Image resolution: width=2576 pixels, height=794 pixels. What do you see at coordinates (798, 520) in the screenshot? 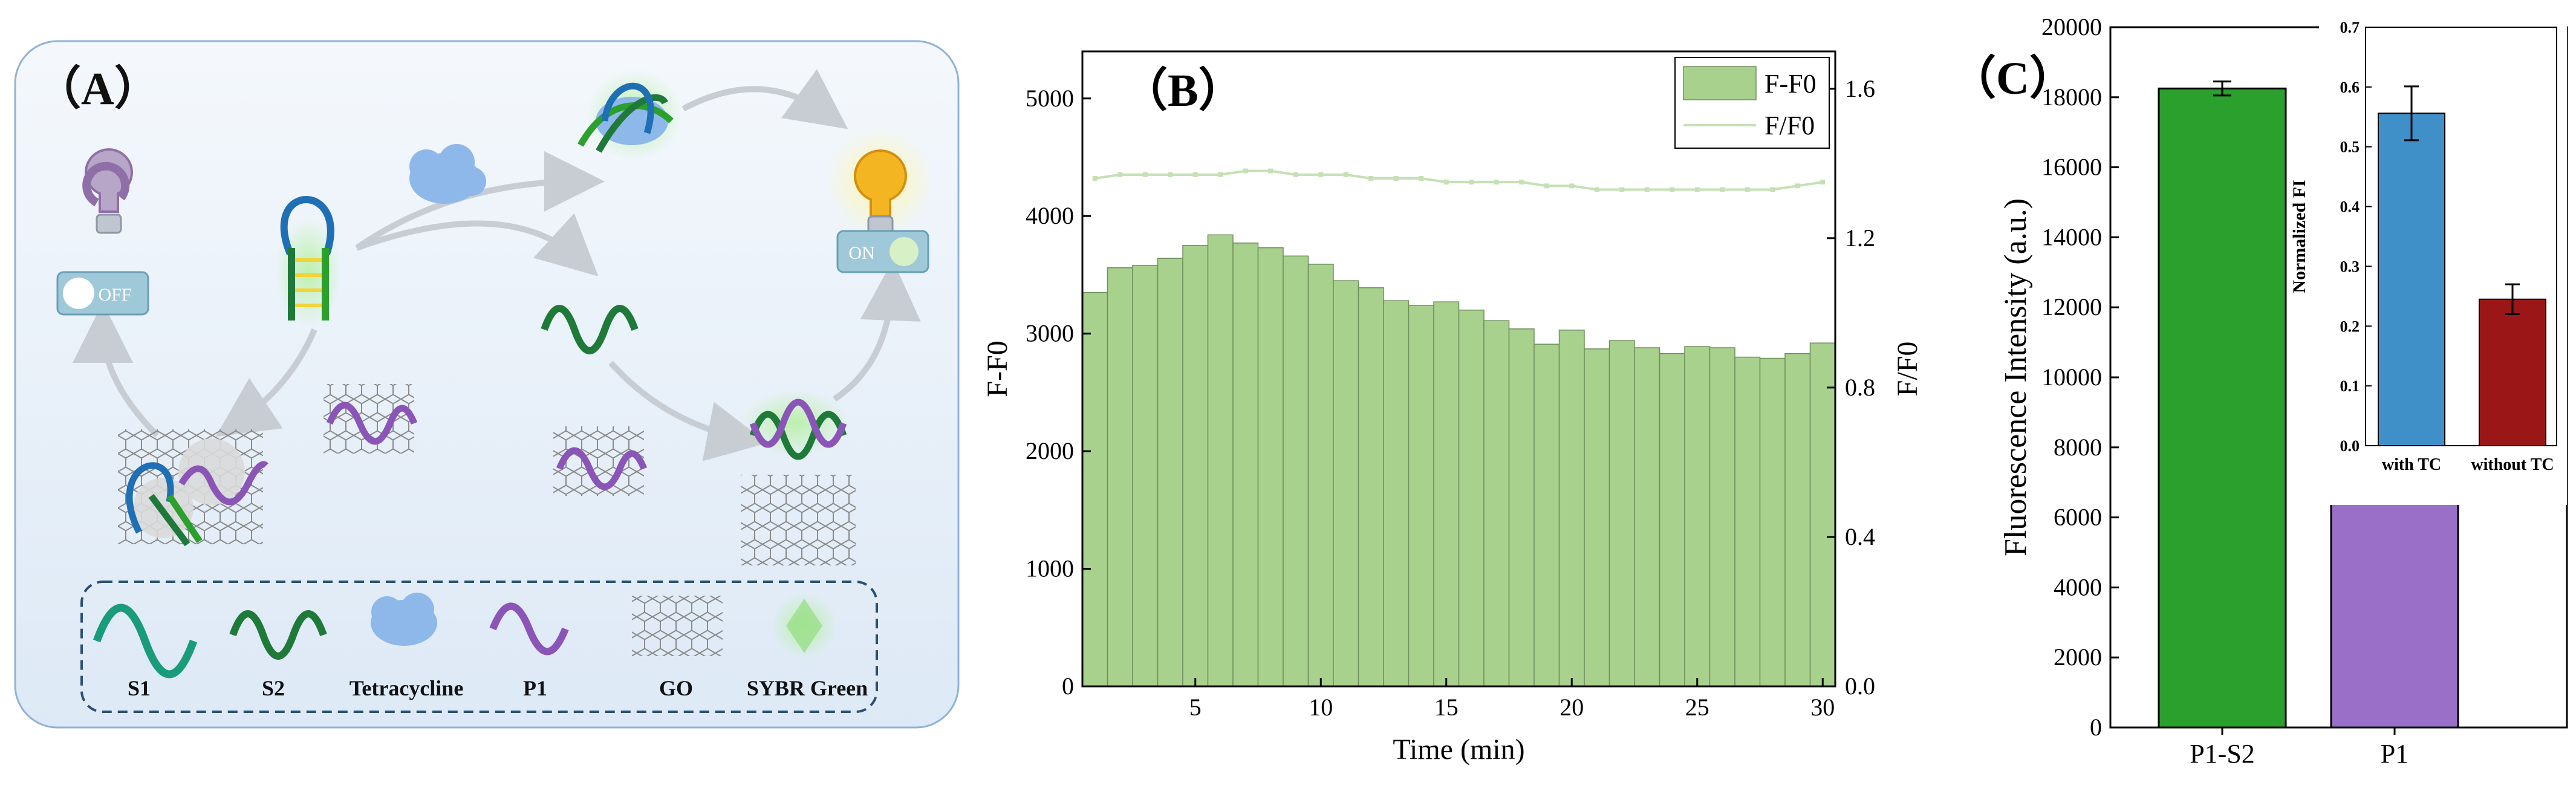
I see `go-sheet-icon` at bounding box center [798, 520].